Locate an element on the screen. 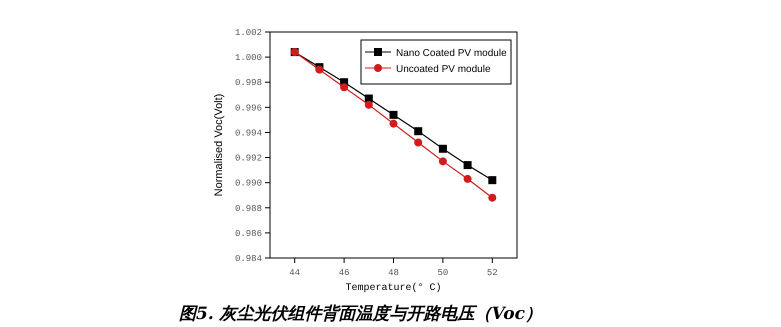 This screenshot has width=781, height=327. y-tick-label: 0.992 is located at coordinates (248, 159).